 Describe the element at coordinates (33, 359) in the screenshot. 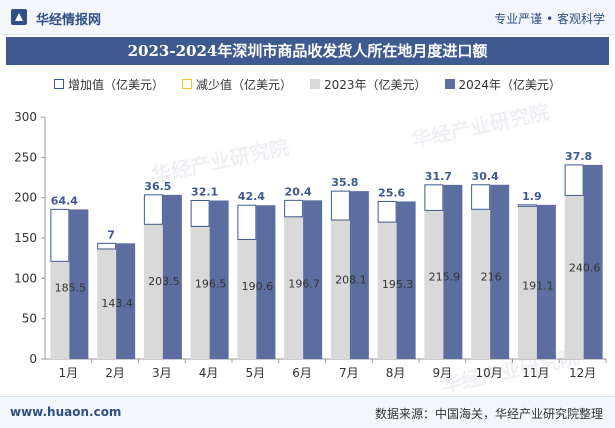

I see `y-tick-label: 0` at that location.